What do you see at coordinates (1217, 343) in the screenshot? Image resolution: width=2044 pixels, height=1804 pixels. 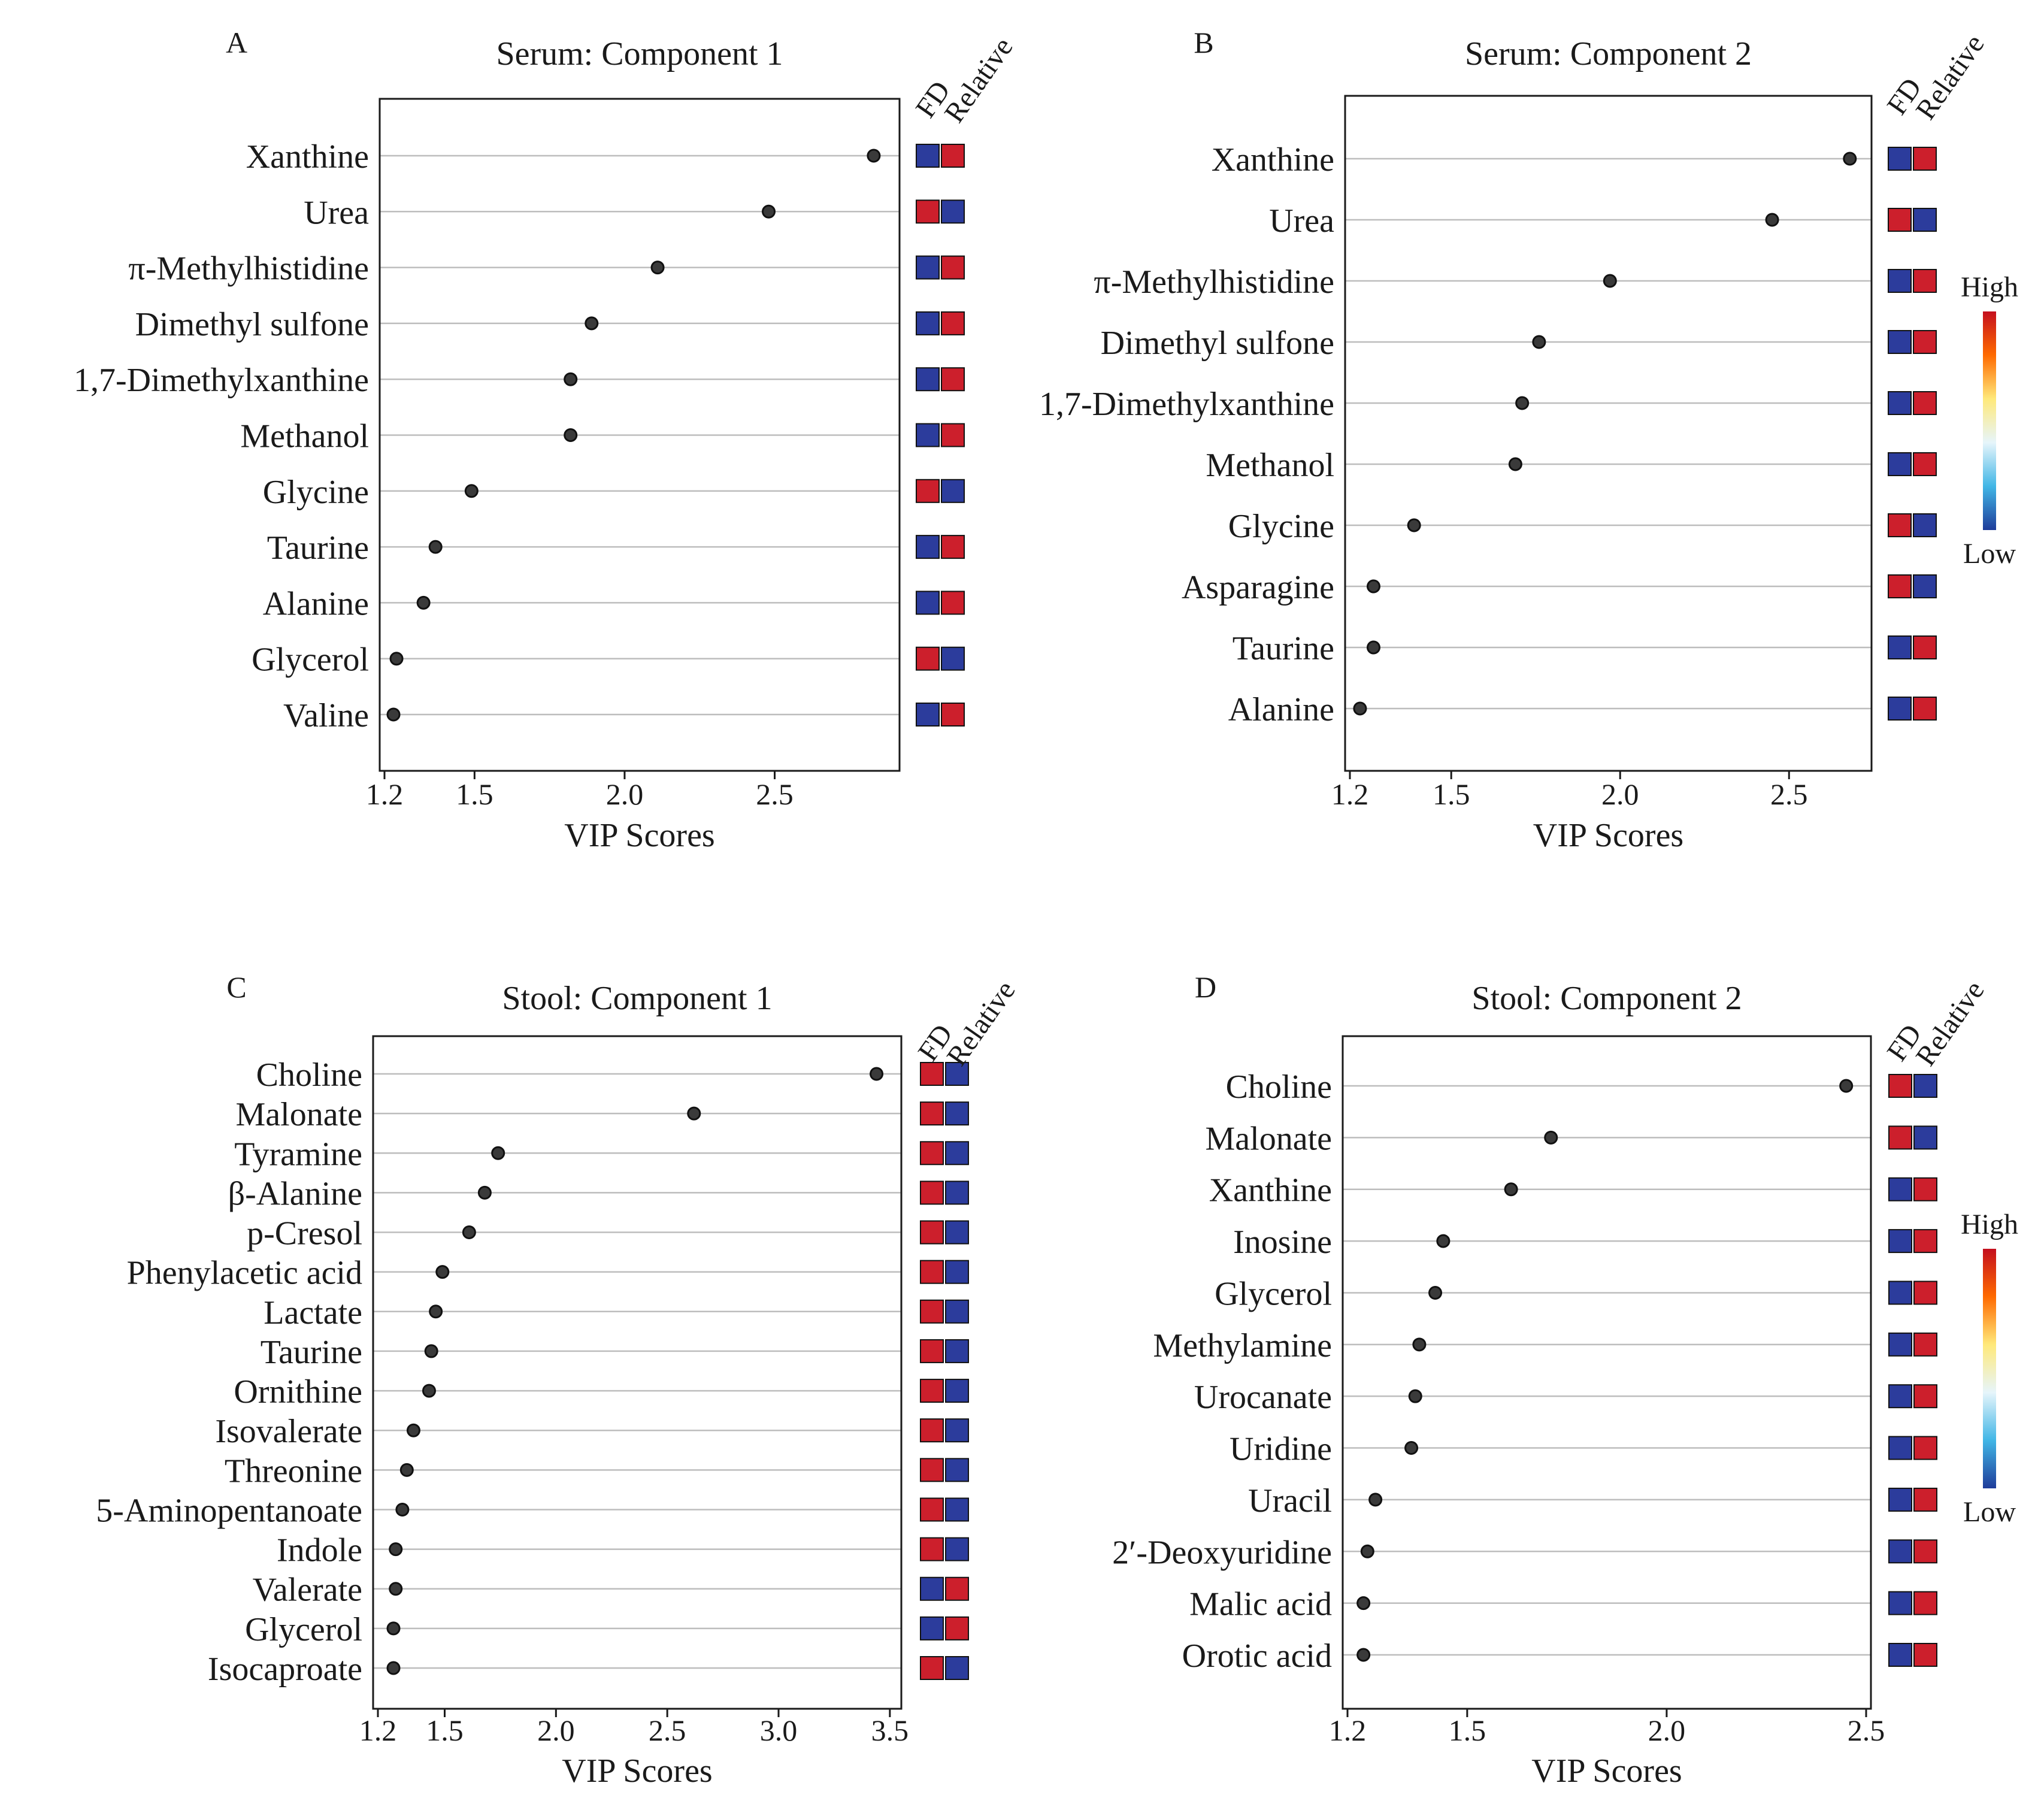 I see `category-label: Dimethyl sulfone` at bounding box center [1217, 343].